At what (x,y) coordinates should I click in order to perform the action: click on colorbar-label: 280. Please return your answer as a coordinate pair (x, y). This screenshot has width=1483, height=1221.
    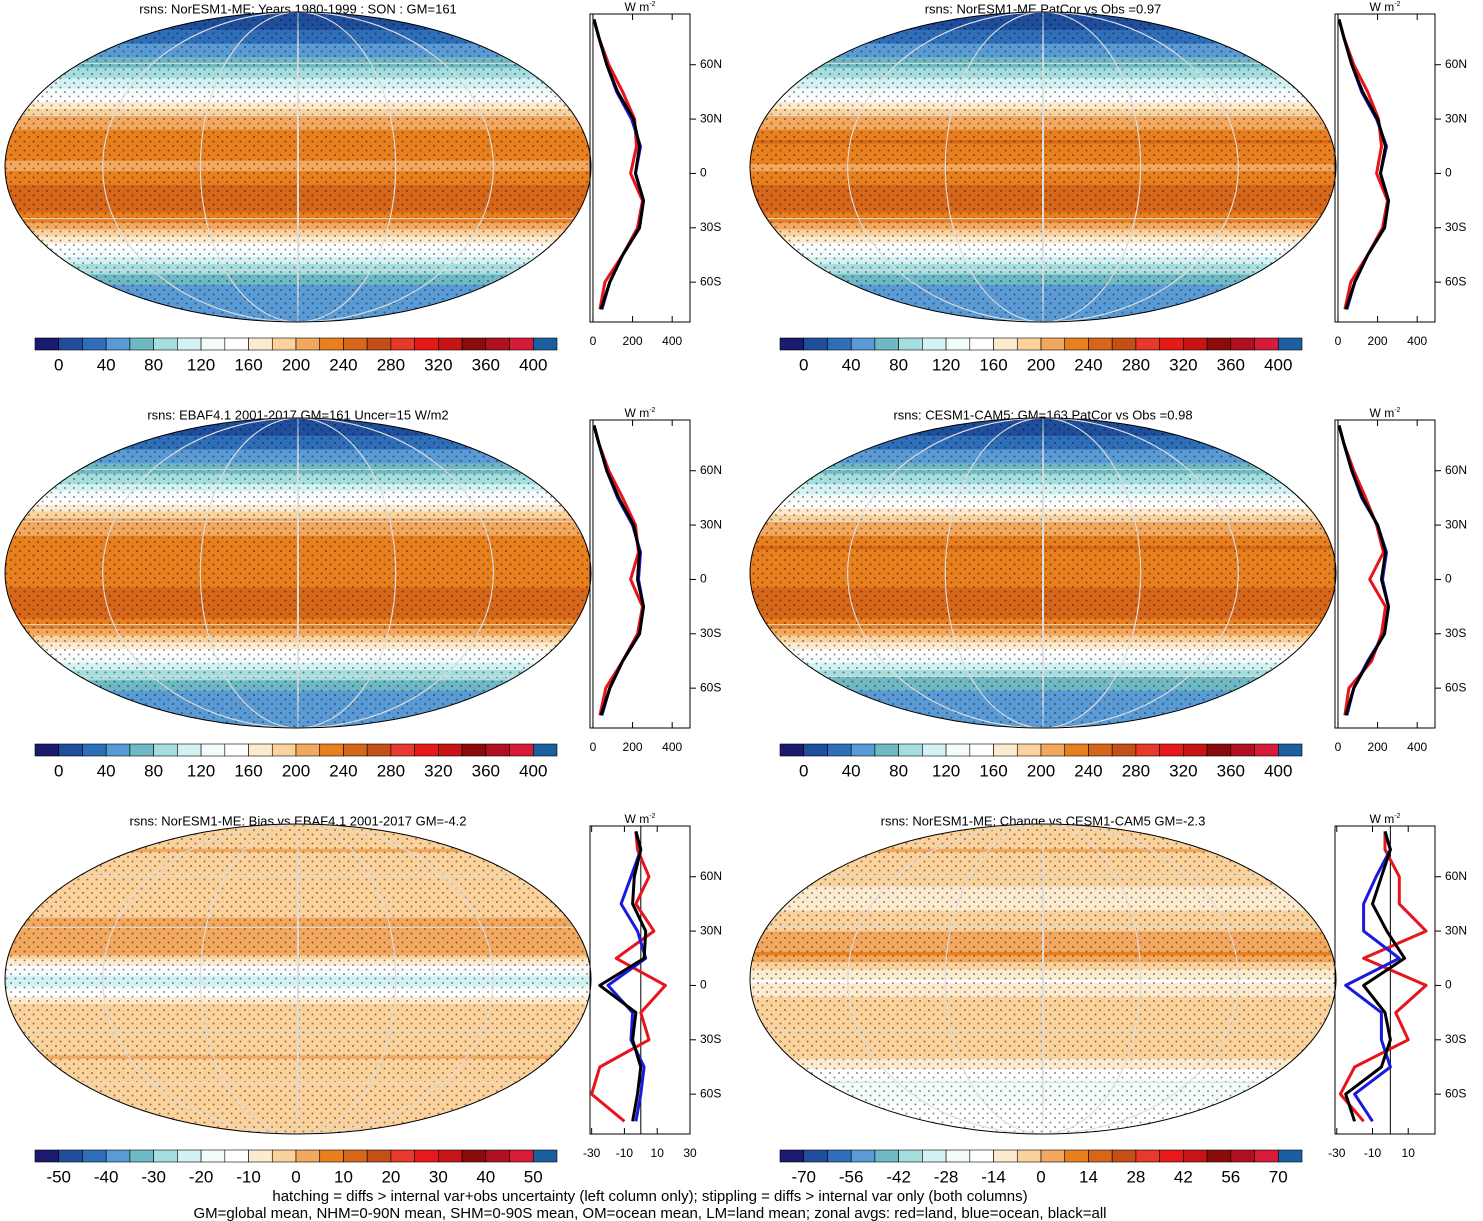
    Looking at the image, I should click on (1136, 770).